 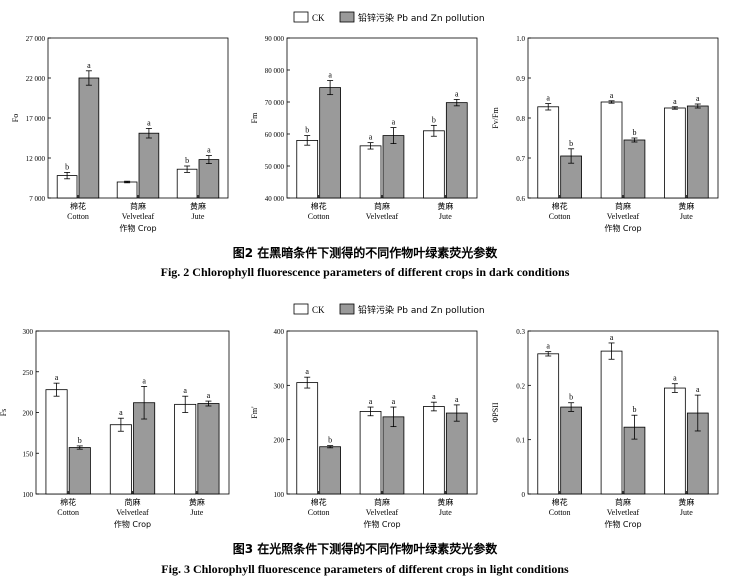 I want to click on y-axis-label: ΦPSII, so click(x=495, y=412).